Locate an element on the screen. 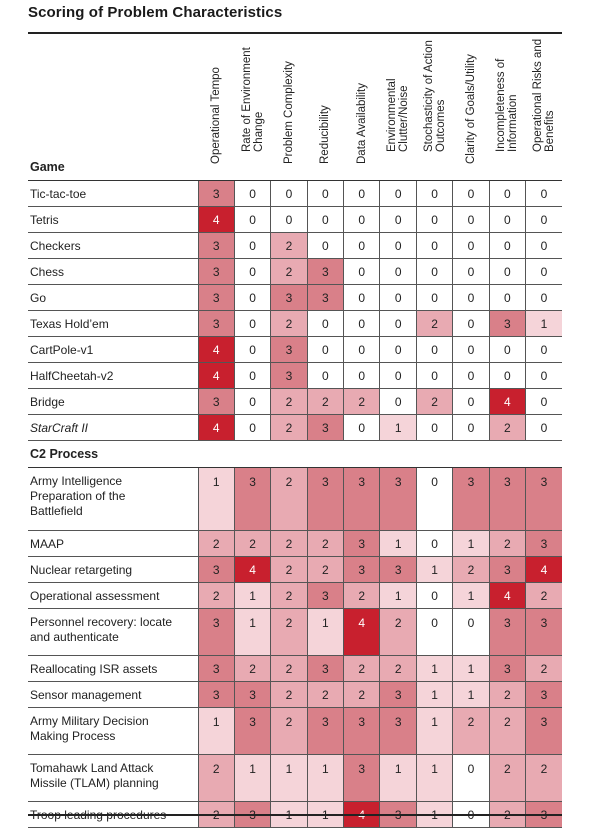 This screenshot has width=592, height=828. column-header-operational-risks-and-benefits: Operational Risks and Benefits is located at coordinates (543, 108).